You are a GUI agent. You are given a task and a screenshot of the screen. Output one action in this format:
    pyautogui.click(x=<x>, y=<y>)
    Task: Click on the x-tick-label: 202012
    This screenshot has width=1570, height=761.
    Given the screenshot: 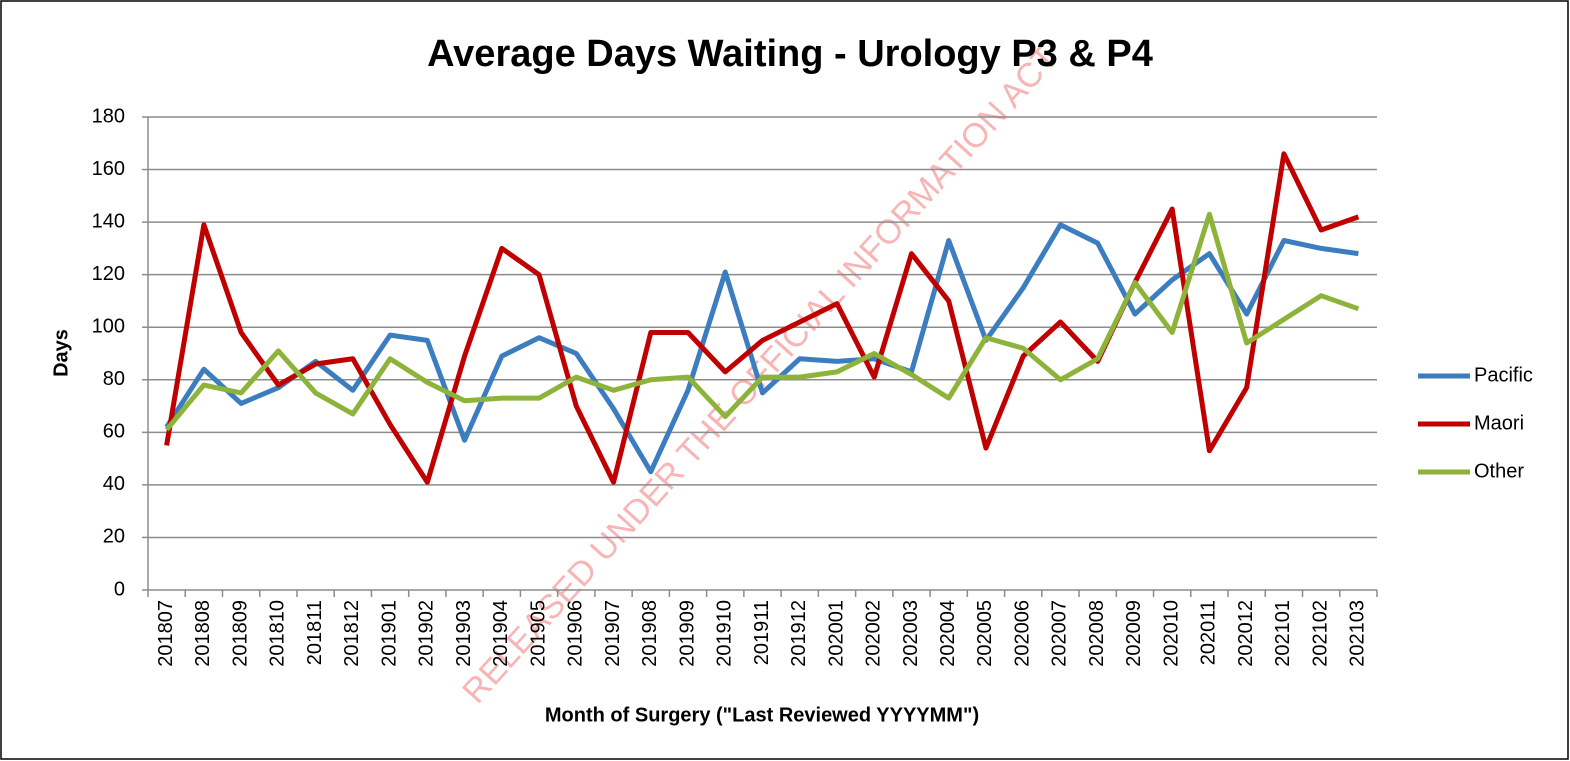 What is the action you would take?
    pyautogui.click(x=1246, y=633)
    